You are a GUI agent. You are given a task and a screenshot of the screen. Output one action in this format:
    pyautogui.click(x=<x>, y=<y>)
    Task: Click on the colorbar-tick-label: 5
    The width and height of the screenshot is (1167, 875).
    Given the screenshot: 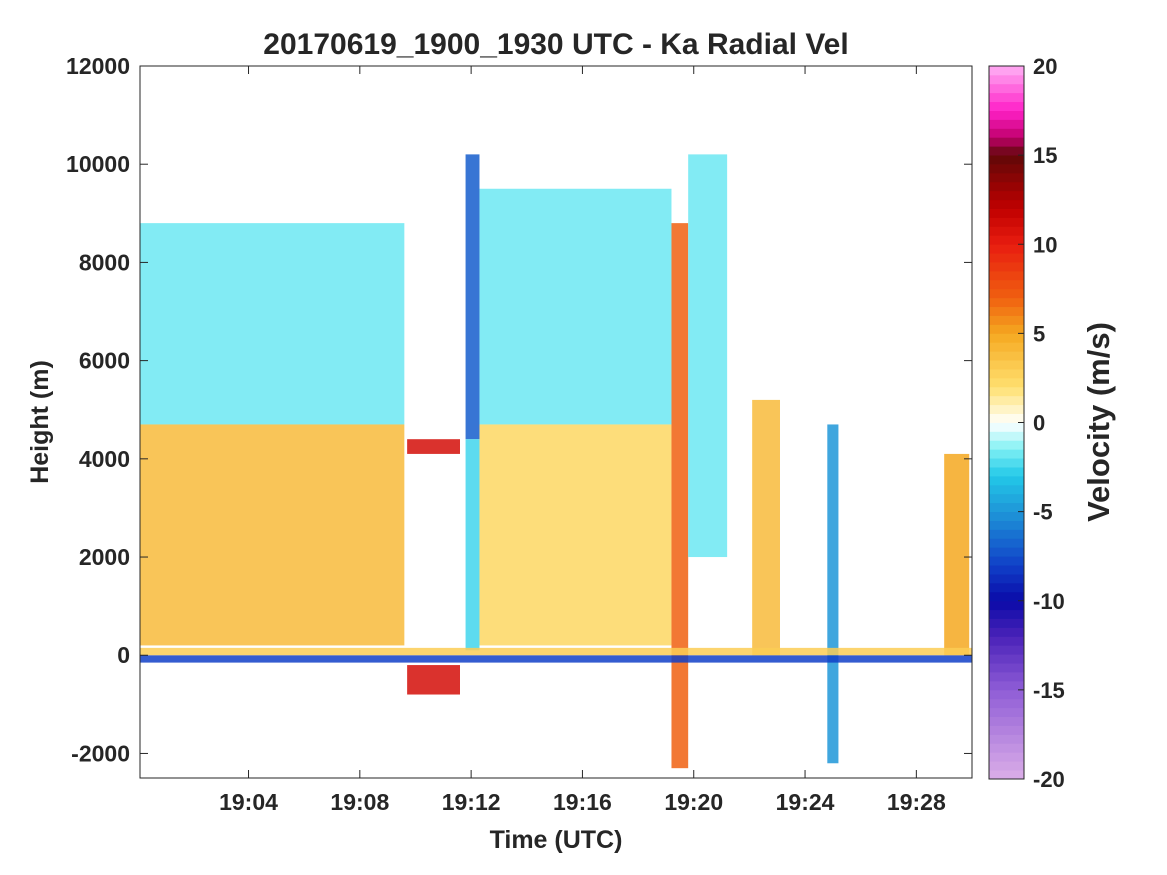 What is the action you would take?
    pyautogui.click(x=1039, y=333)
    